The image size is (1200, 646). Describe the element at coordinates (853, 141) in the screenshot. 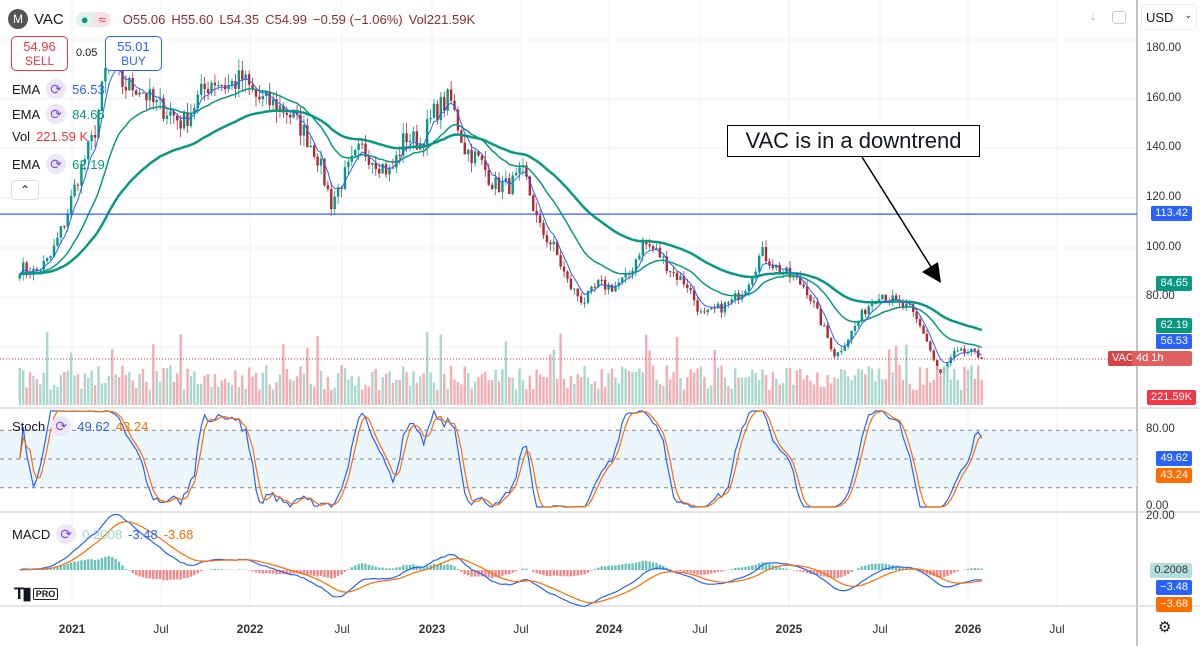

I see `annotation-callout: VAC is in a downtrend` at that location.